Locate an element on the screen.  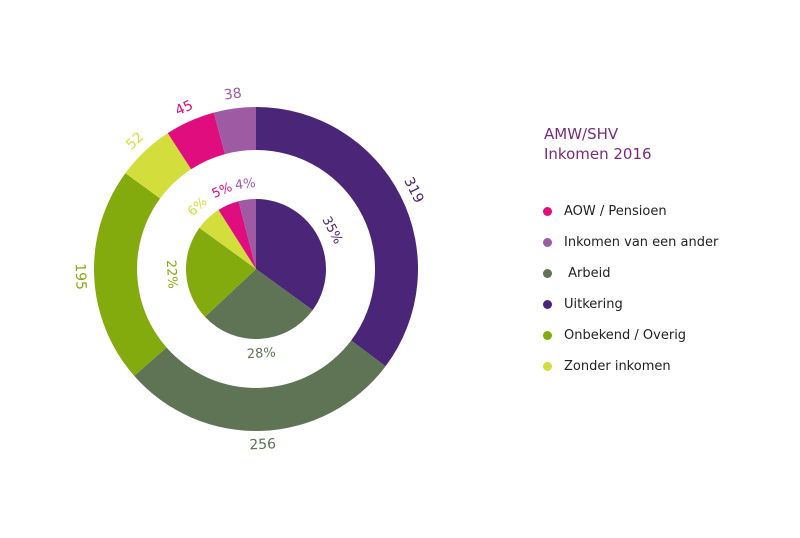
inner-slice-onbekend-overig is located at coordinates (221, 272).